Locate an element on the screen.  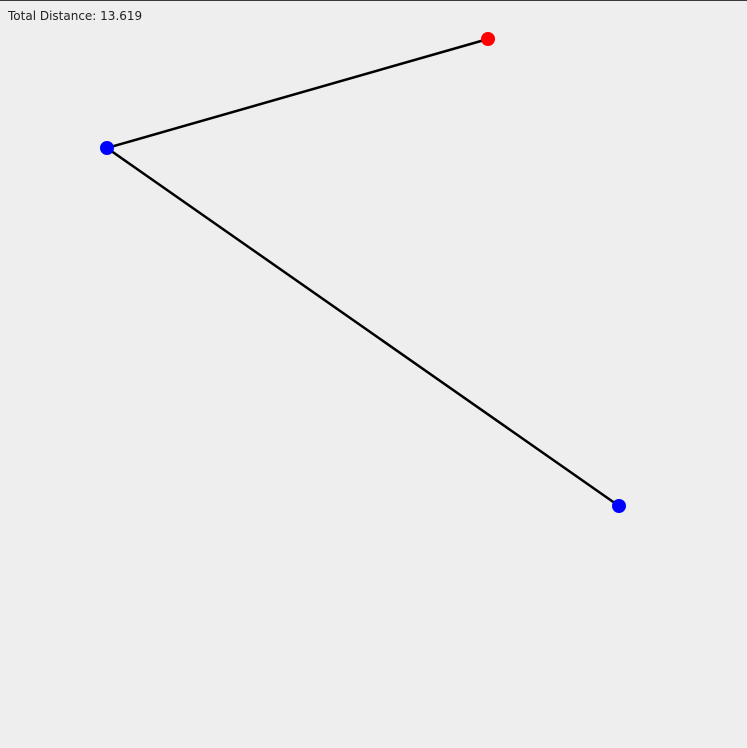
start-point-marker is located at coordinates (488, 39).